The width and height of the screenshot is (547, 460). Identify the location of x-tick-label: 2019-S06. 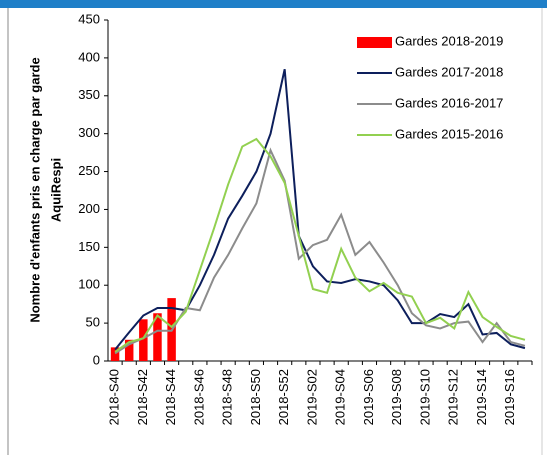
(368, 397).